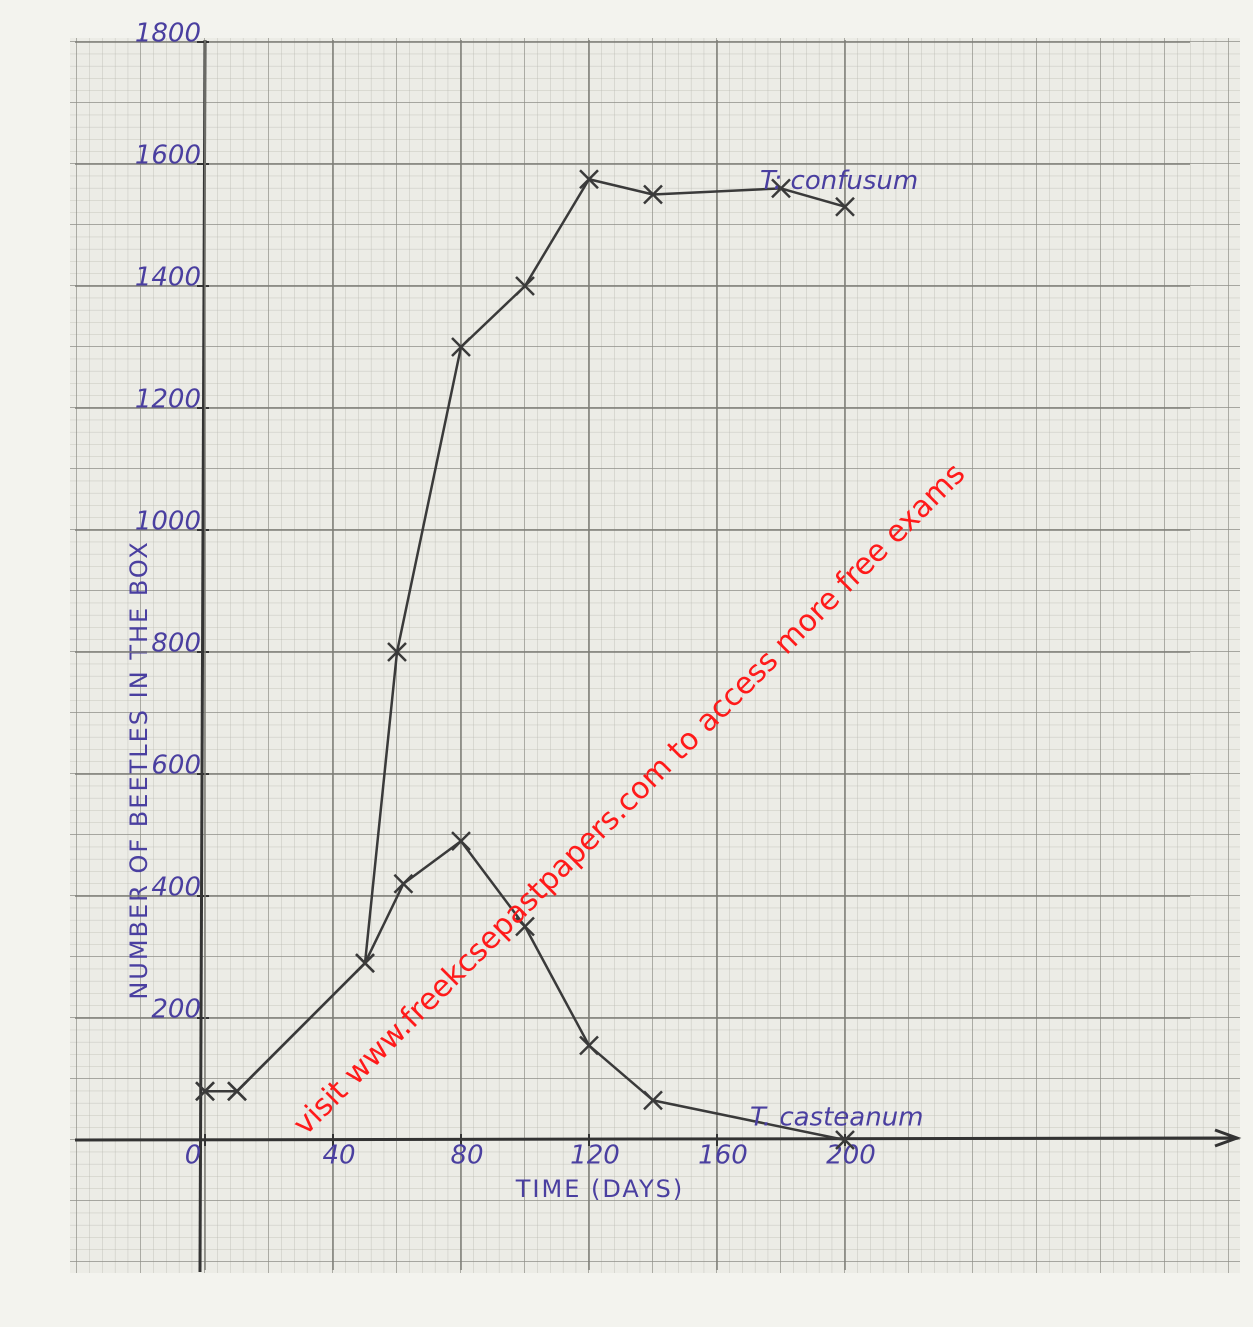 This screenshot has height=1327, width=1253. What do you see at coordinates (168, 156) in the screenshot?
I see `y-tick-label: 1600` at bounding box center [168, 156].